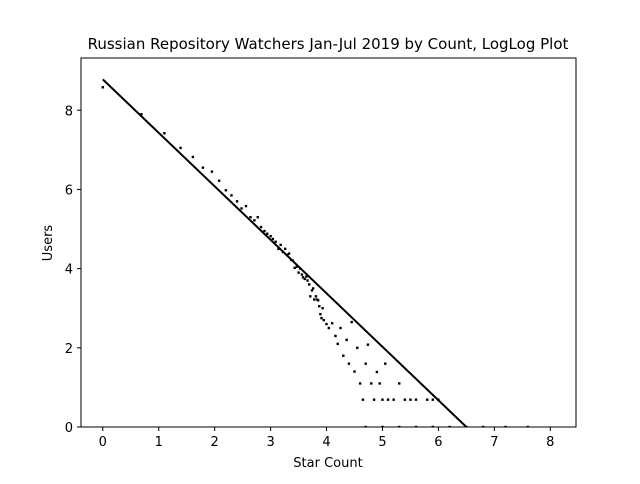  What do you see at coordinates (159, 442) in the screenshot?
I see `x-tick-label: 1` at bounding box center [159, 442].